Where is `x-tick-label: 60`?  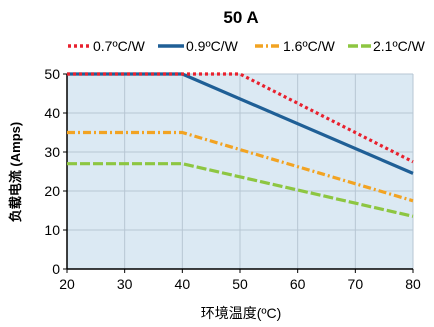
x-tick-label: 60 is located at coordinates (298, 284).